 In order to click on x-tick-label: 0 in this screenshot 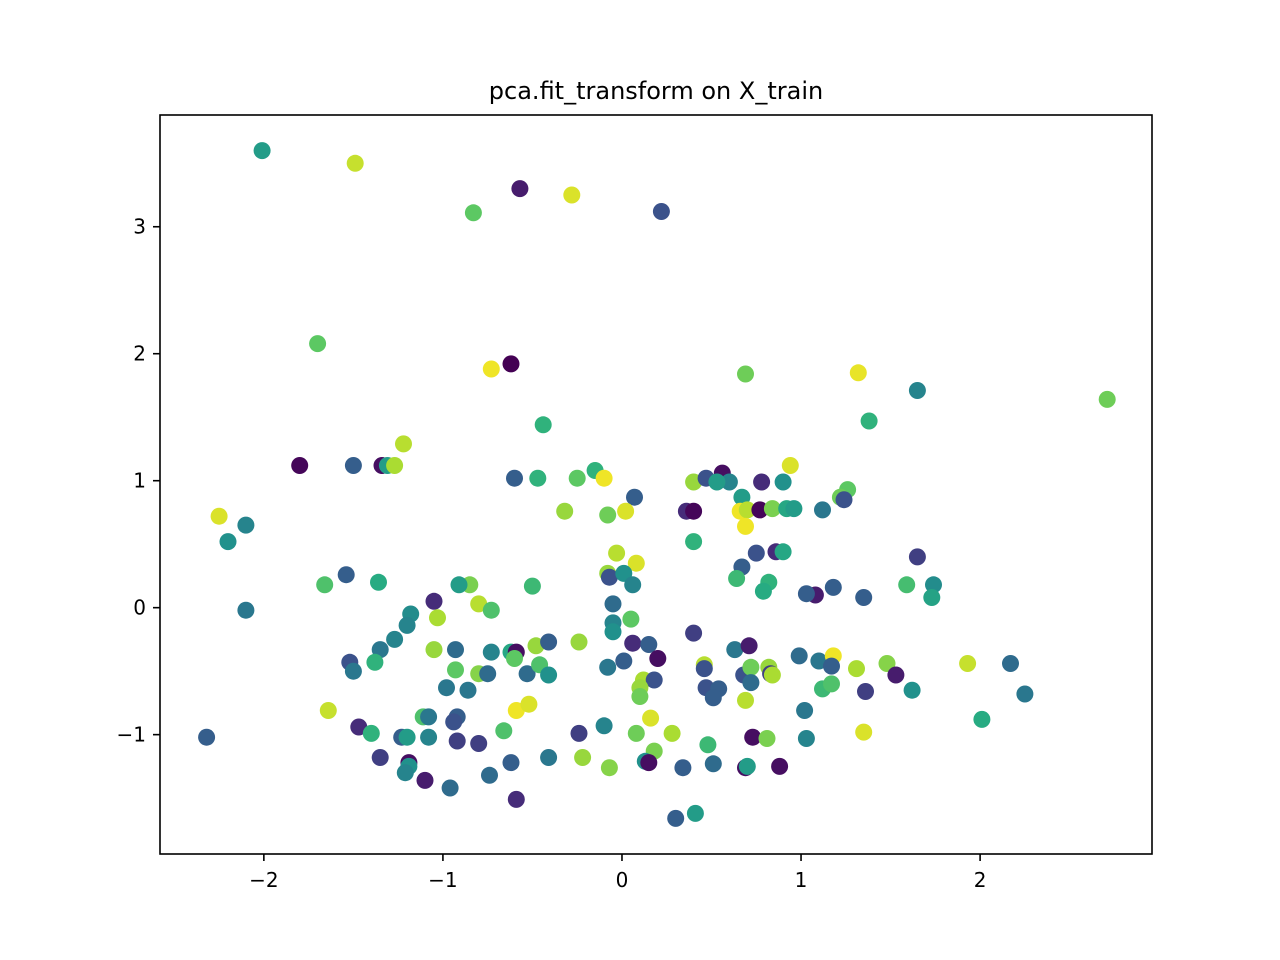, I will do `click(622, 880)`.